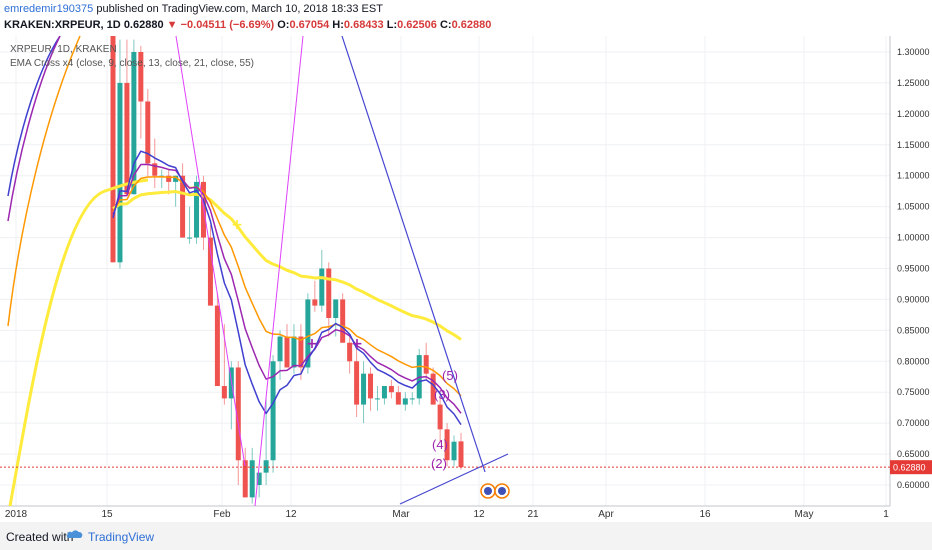 This screenshot has width=932, height=550. What do you see at coordinates (913, 207) in the screenshot?
I see `y-tick-label: 1.05000` at bounding box center [913, 207].